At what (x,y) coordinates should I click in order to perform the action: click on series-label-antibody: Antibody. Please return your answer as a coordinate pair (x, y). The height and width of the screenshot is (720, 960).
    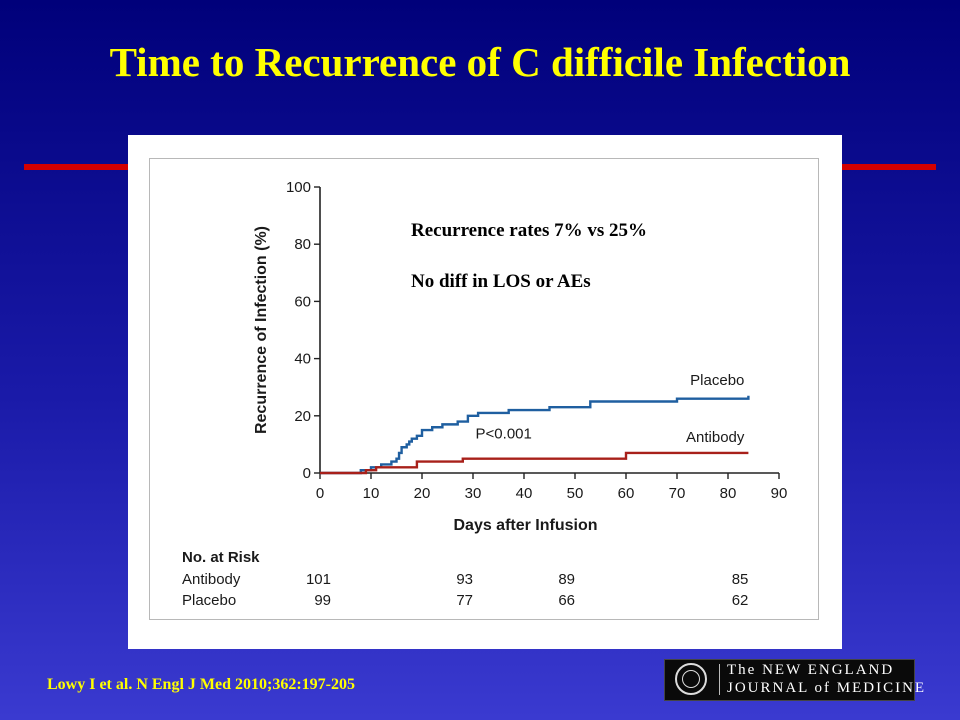
    Looking at the image, I should click on (715, 437).